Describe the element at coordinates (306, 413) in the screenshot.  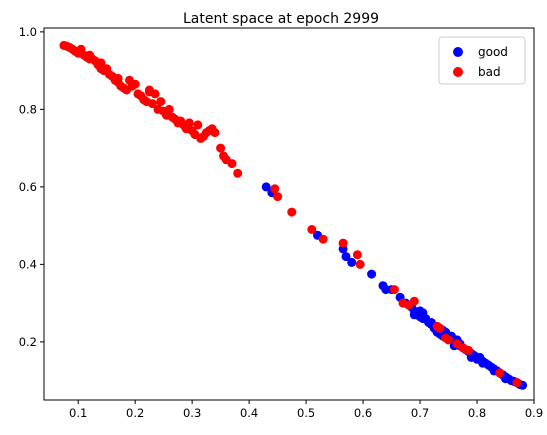
I see `x-tick-label: 0.5` at that location.